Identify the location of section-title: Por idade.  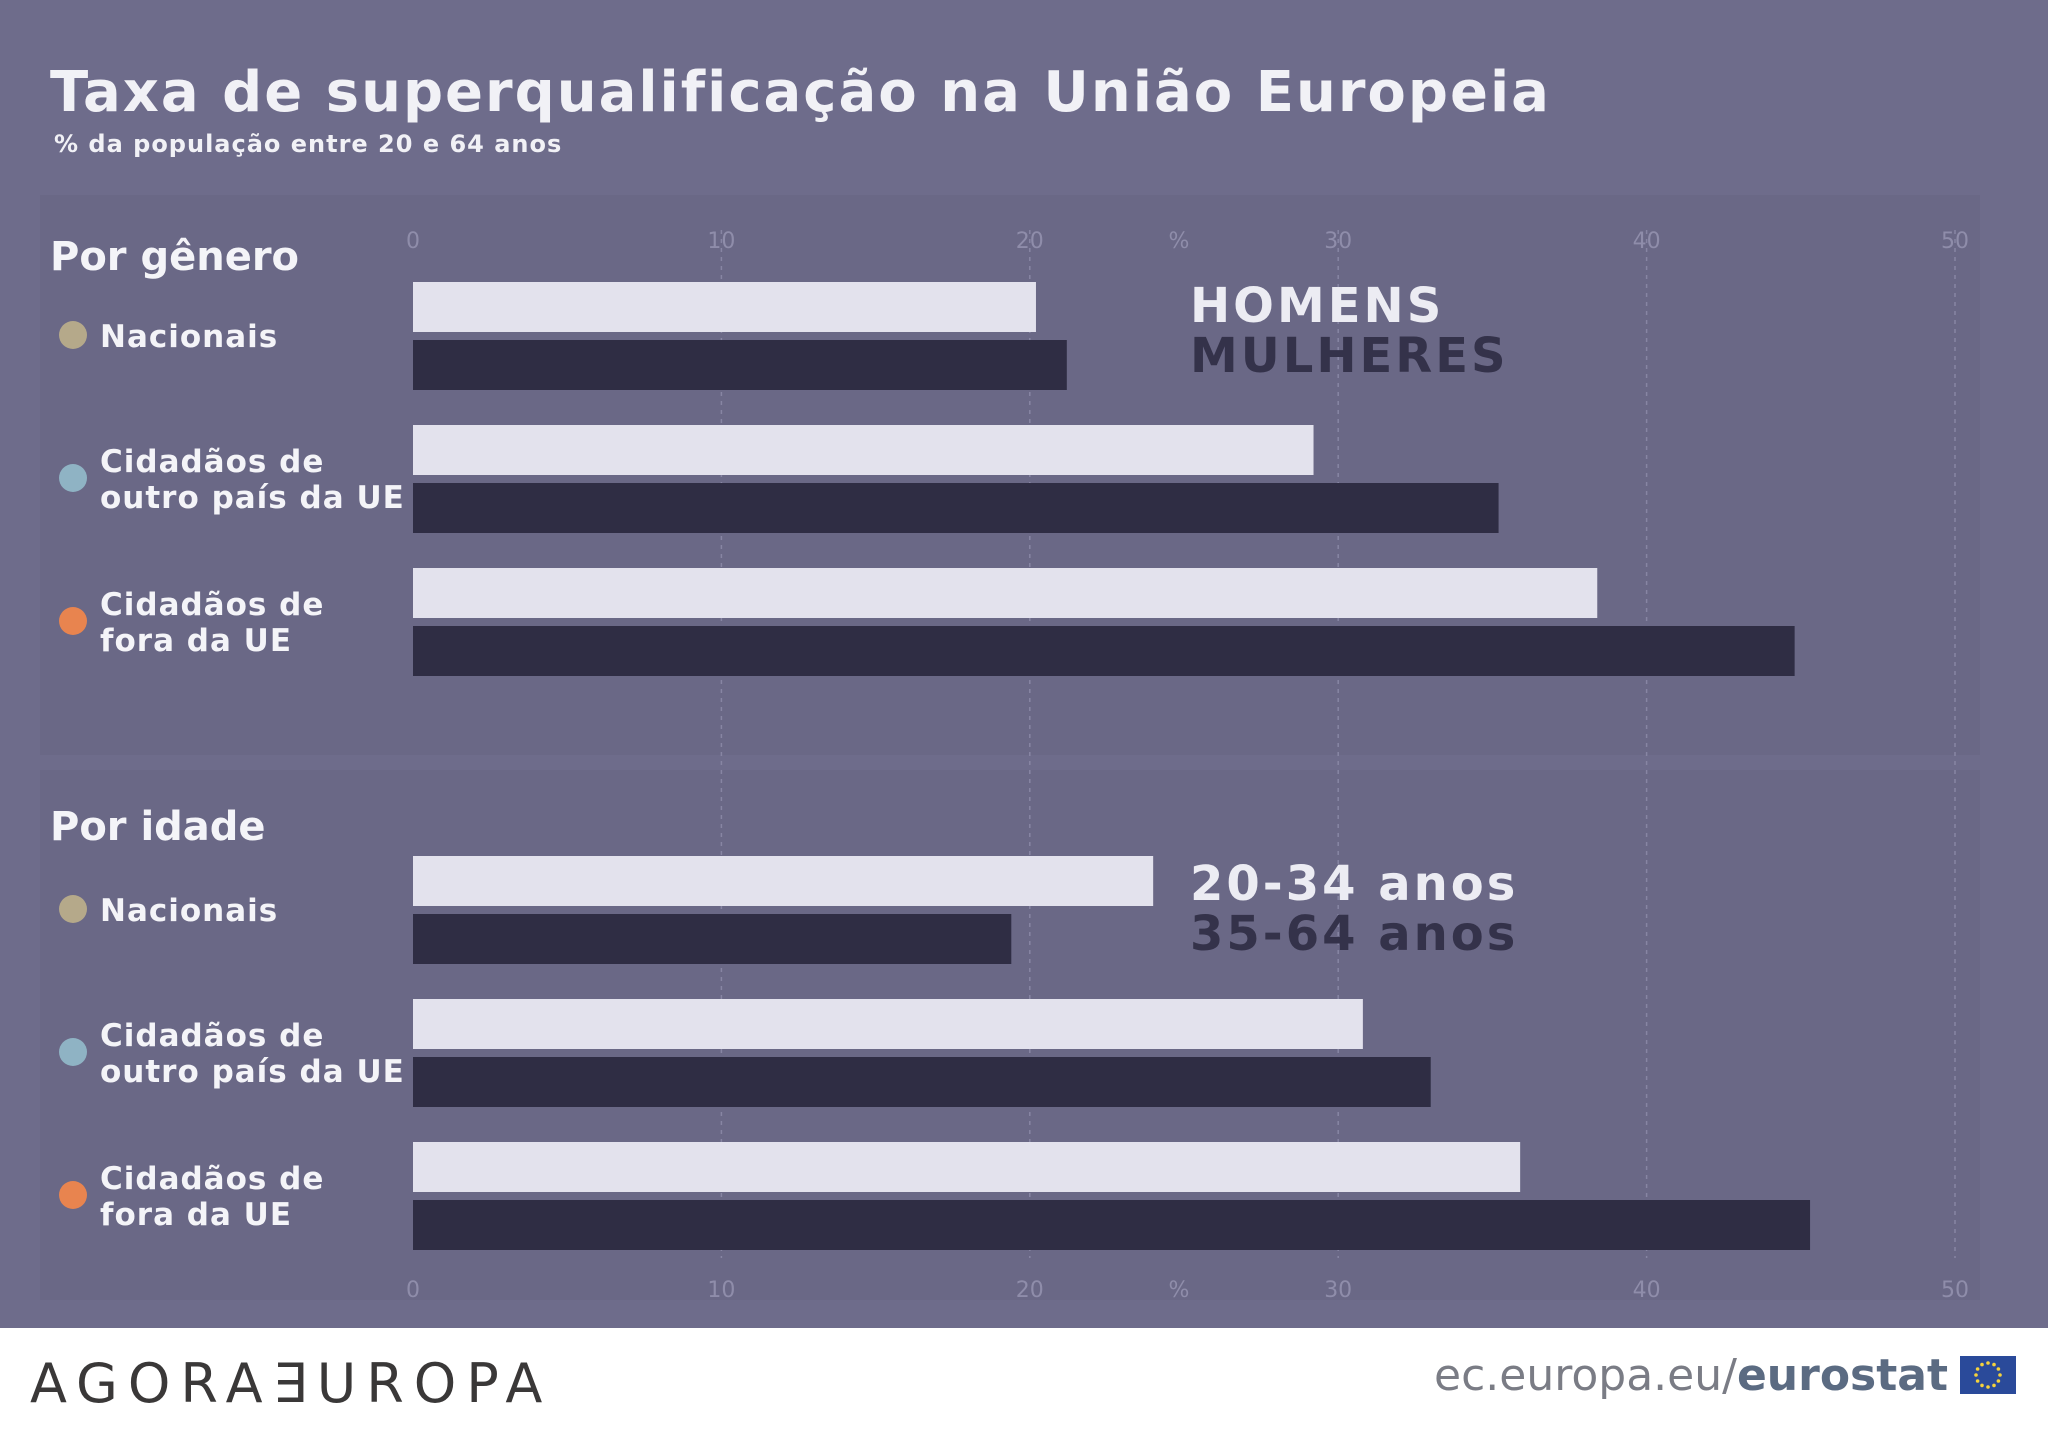
(158, 827).